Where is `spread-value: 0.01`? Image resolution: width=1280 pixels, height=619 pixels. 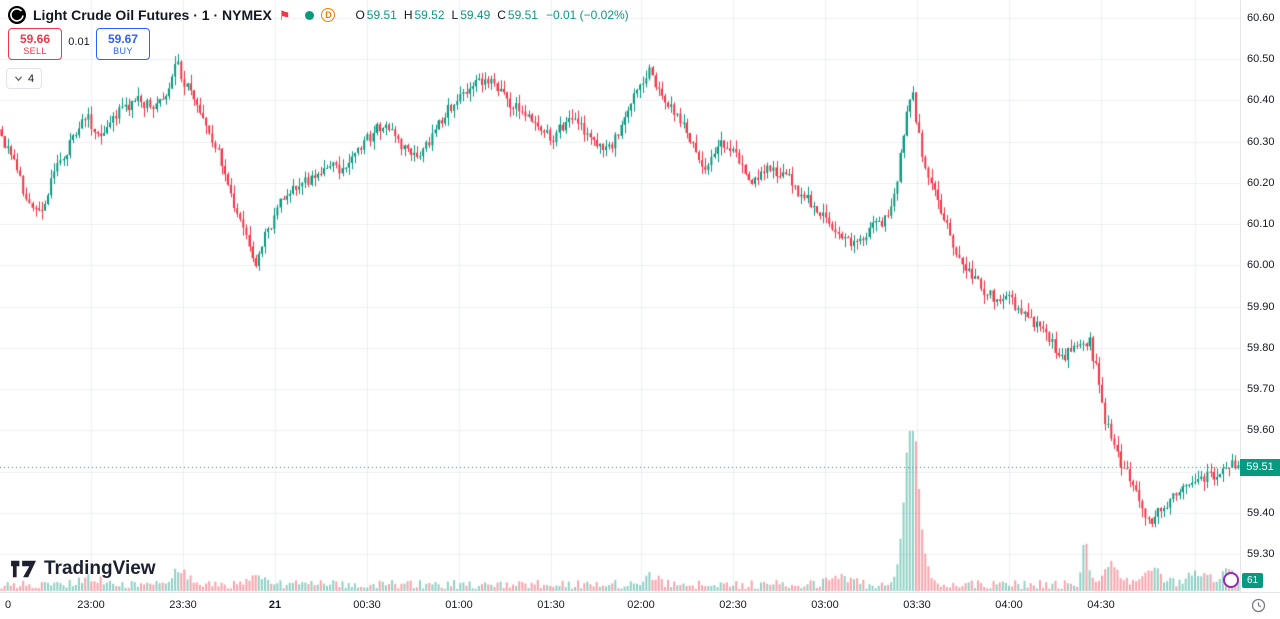
spread-value: 0.01 is located at coordinates (79, 42).